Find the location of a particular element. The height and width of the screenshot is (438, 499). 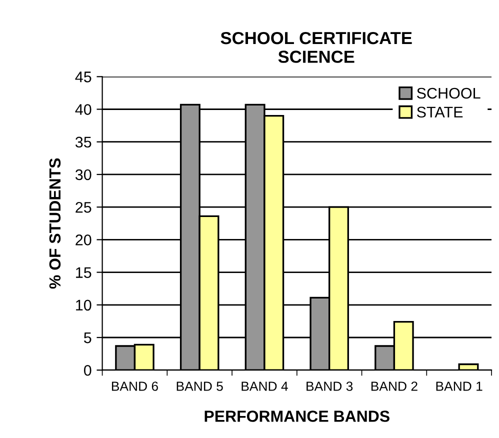

x-tick-label: BAND 5 is located at coordinates (199, 386).